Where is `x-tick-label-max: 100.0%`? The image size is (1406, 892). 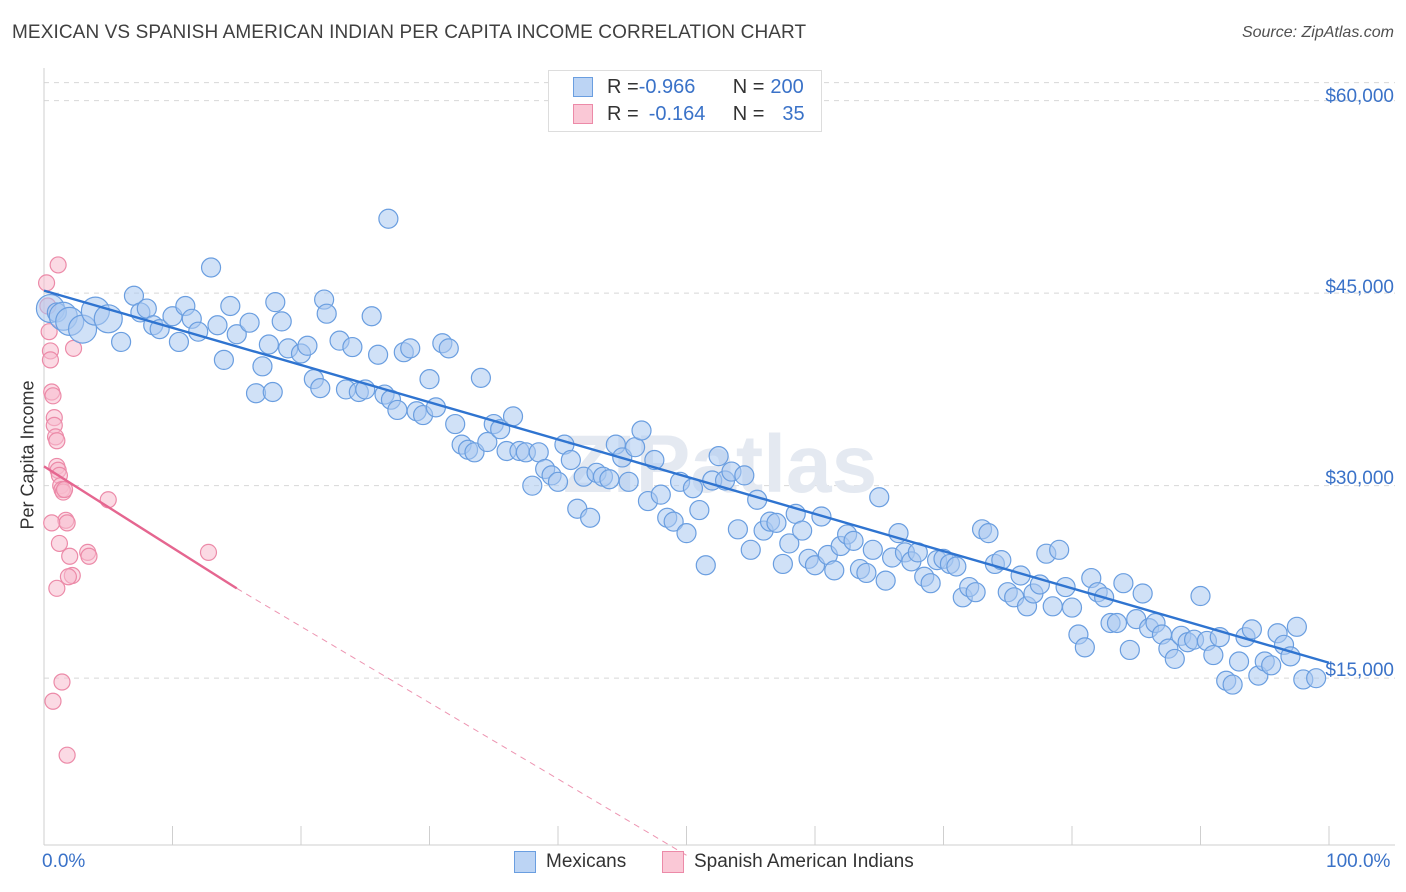
x-tick-label-max: 100.0% is located at coordinates (1358, 861).